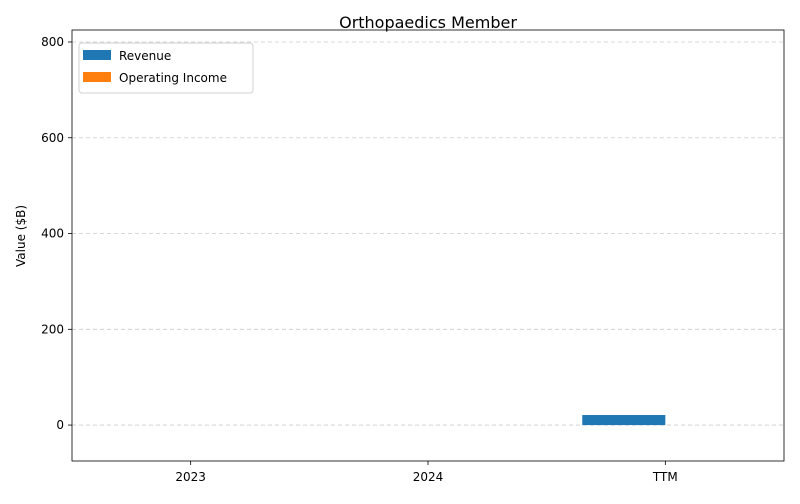 This screenshot has height=504, width=800. Describe the element at coordinates (97, 77) in the screenshot. I see `legend-swatch-operating-income` at that location.